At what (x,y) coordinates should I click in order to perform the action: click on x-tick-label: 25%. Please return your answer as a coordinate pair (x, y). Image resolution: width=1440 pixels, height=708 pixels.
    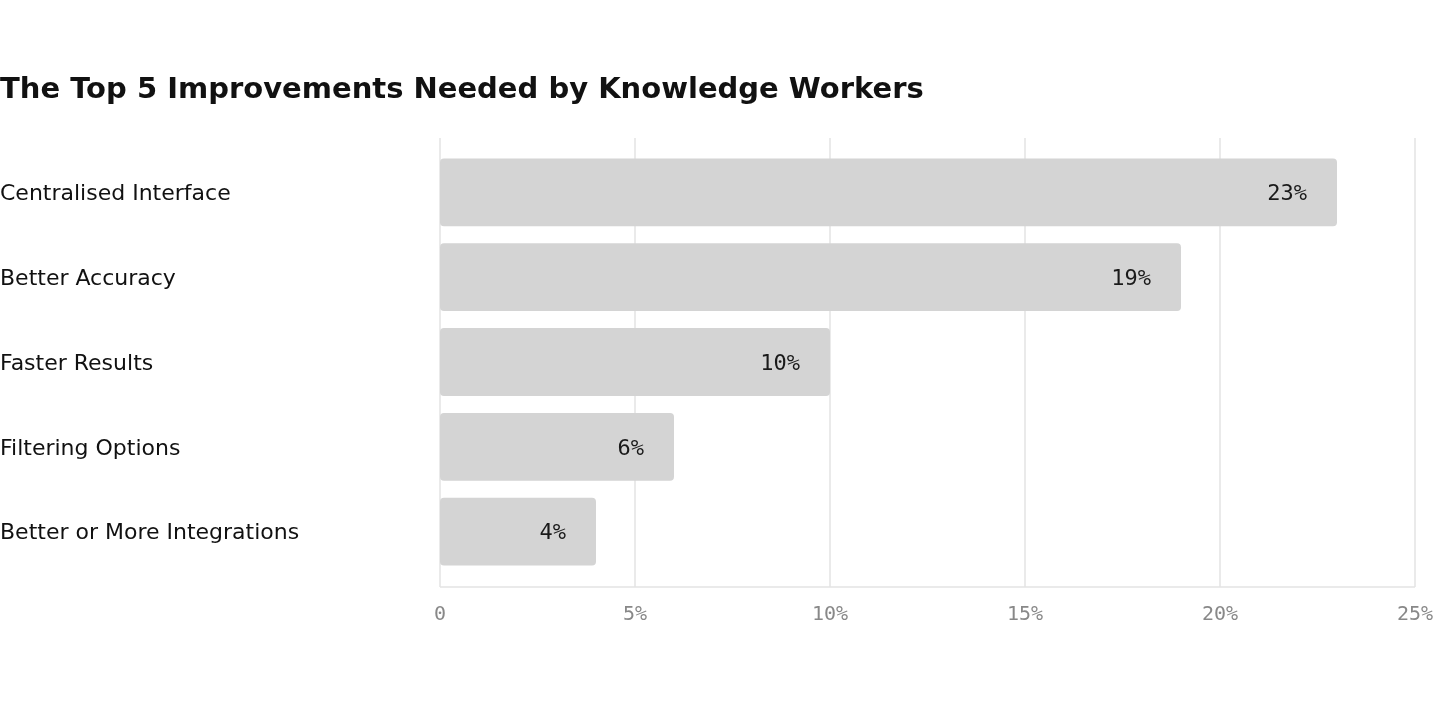
    Looking at the image, I should click on (1415, 613).